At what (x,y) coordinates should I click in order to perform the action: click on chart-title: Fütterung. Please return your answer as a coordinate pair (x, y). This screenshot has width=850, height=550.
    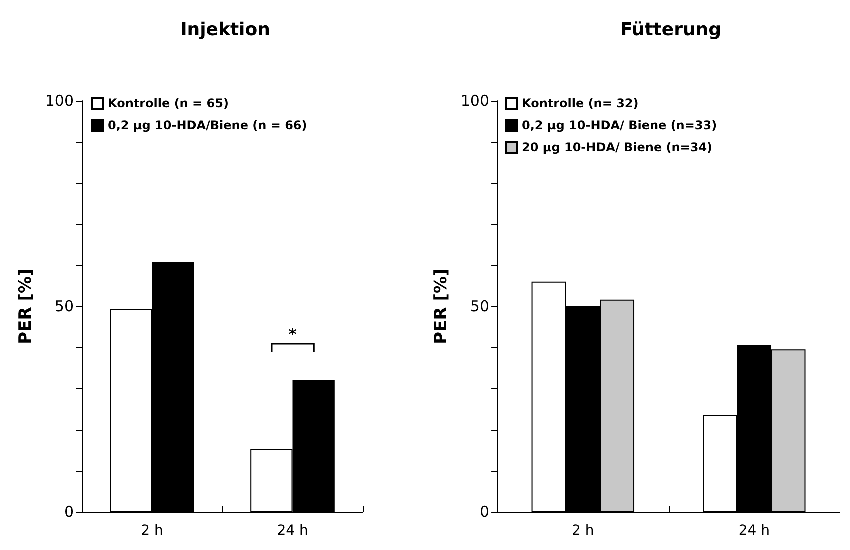
    Looking at the image, I should click on (671, 30).